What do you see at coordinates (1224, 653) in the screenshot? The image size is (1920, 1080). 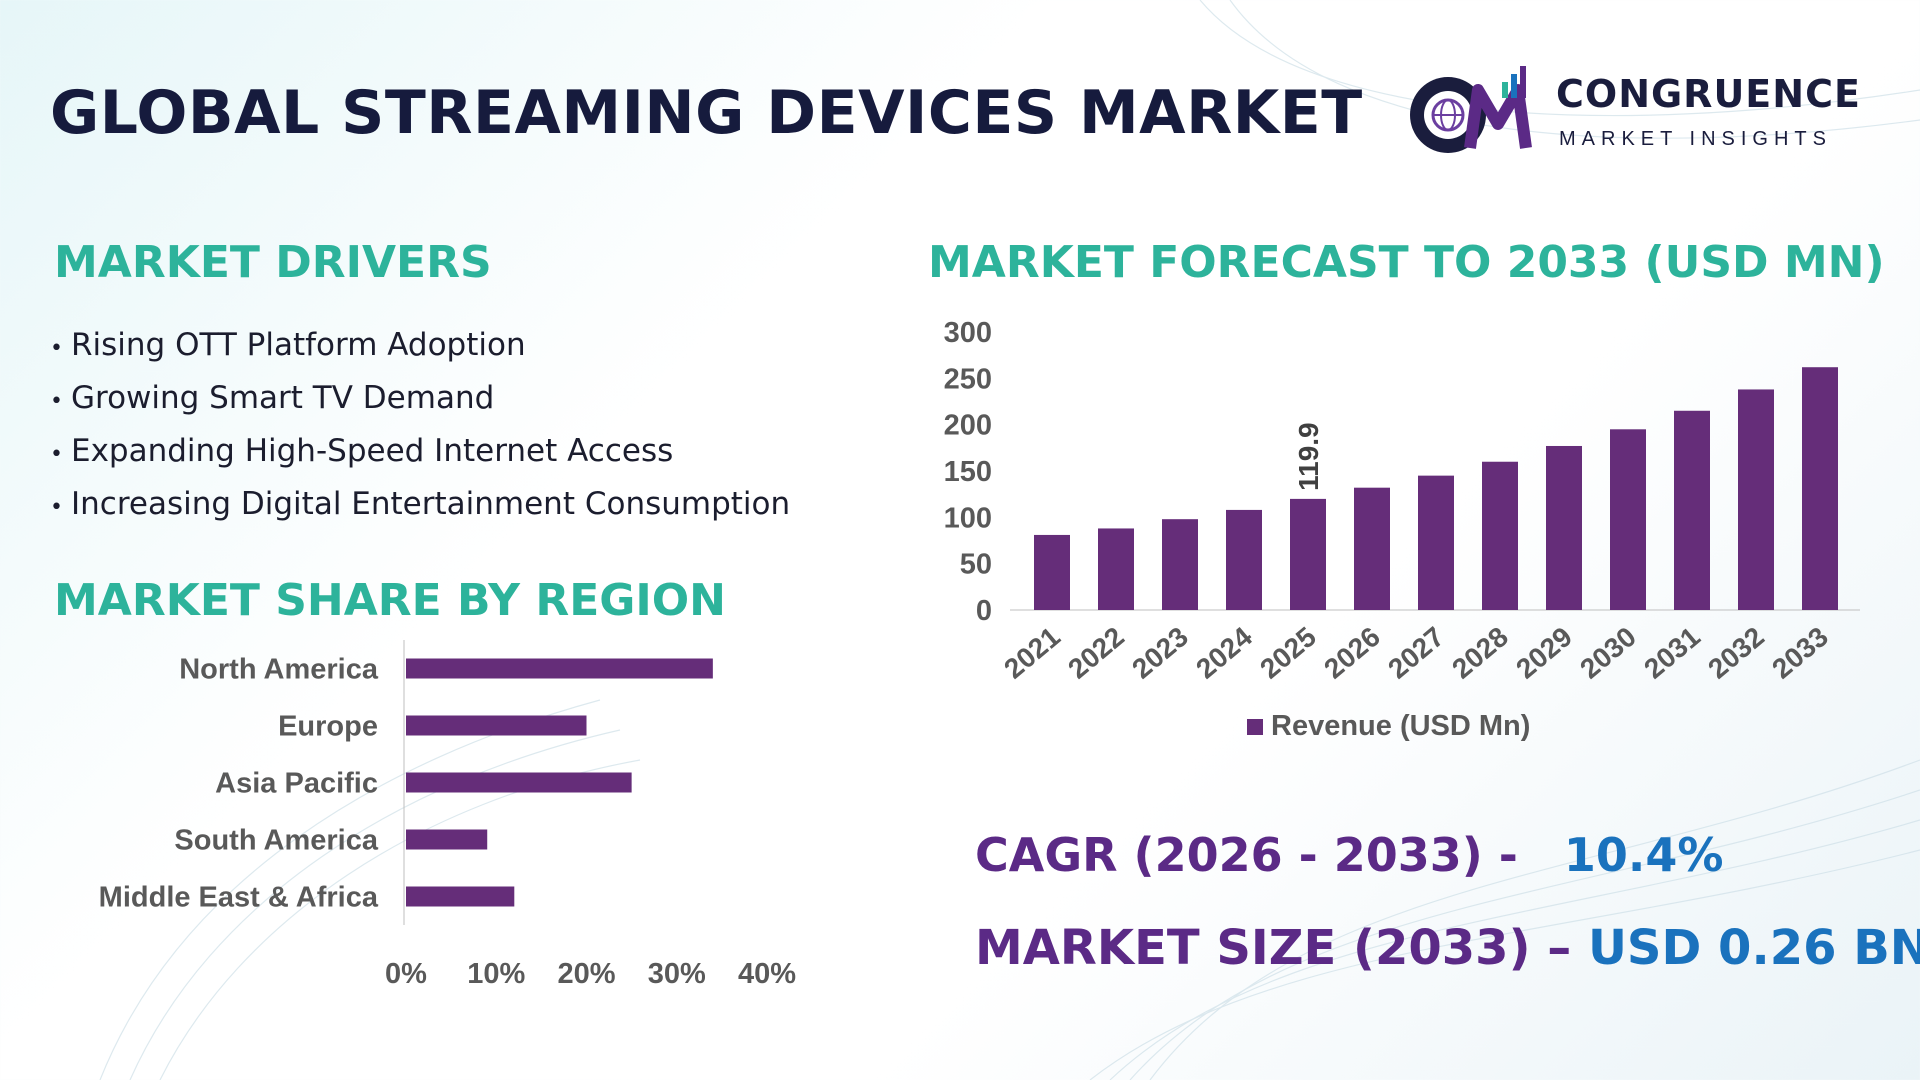 I see `forecast-x-tick-label: 2024` at bounding box center [1224, 653].